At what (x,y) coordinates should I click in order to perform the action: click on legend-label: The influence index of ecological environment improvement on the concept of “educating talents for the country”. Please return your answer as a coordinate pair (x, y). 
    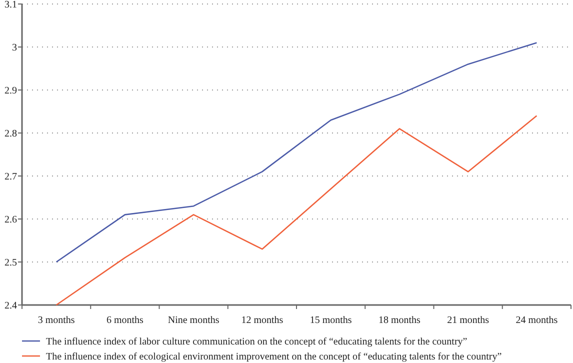
    Looking at the image, I should click on (274, 357).